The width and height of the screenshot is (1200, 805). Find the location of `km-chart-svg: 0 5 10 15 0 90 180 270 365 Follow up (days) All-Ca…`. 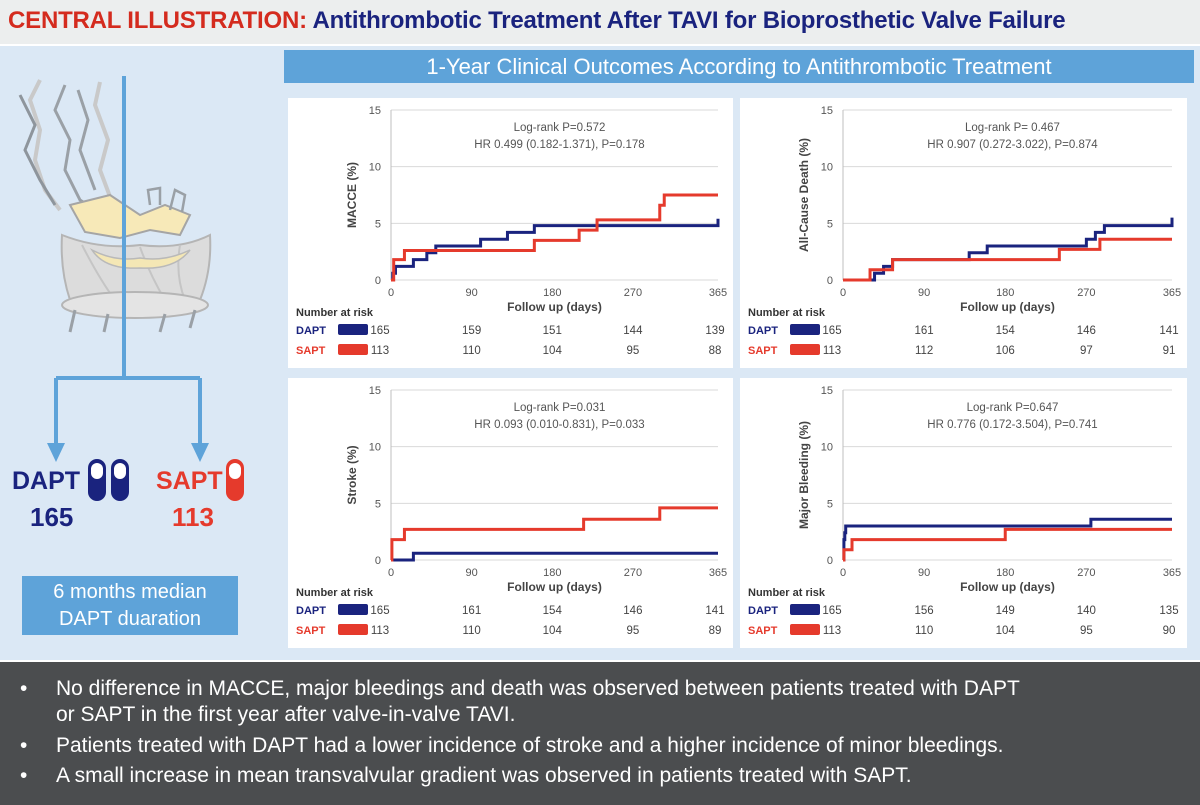

km-chart-svg: 0 5 10 15 0 90 180 270 365 Follow up (days) All-Ca… is located at coordinates (964, 231).